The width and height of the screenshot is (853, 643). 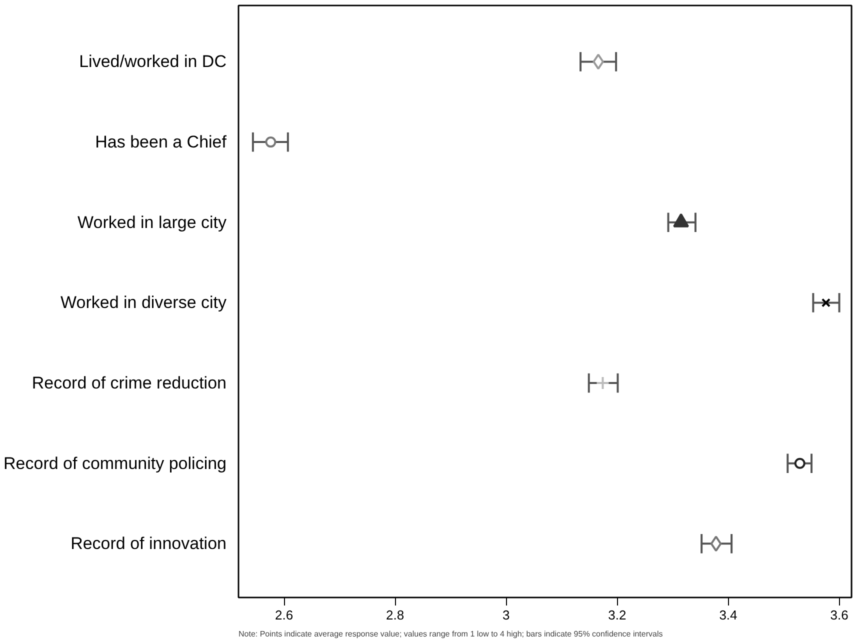 I want to click on x-tick-label: 2.6, so click(x=284, y=615).